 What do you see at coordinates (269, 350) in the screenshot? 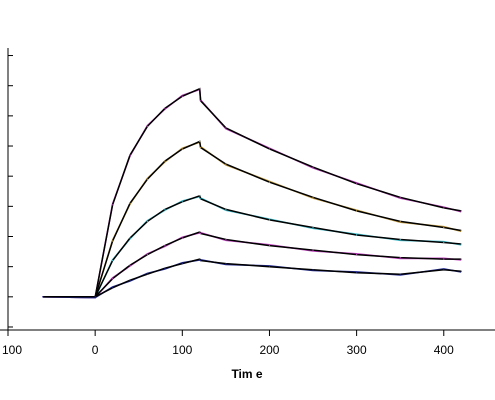
I see `x-tick-label: 200` at bounding box center [269, 350].